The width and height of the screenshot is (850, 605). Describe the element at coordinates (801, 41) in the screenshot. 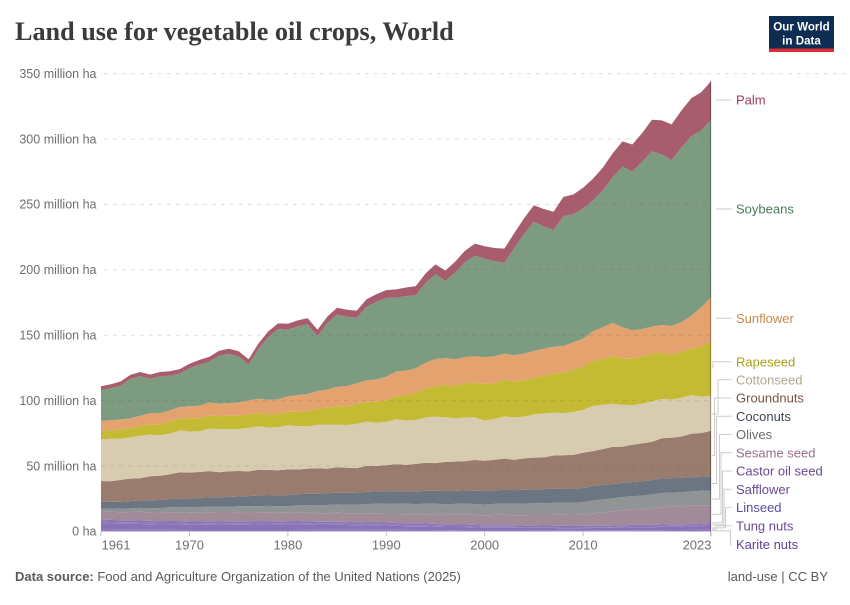

I see `svg-text: in Data` at that location.